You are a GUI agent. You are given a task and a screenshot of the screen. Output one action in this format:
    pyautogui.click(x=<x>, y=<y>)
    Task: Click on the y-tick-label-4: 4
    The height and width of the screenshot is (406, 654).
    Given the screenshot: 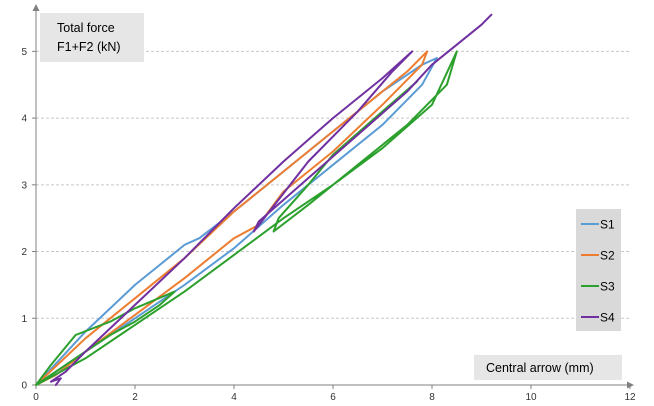 What is the action you would take?
    pyautogui.click(x=24, y=119)
    